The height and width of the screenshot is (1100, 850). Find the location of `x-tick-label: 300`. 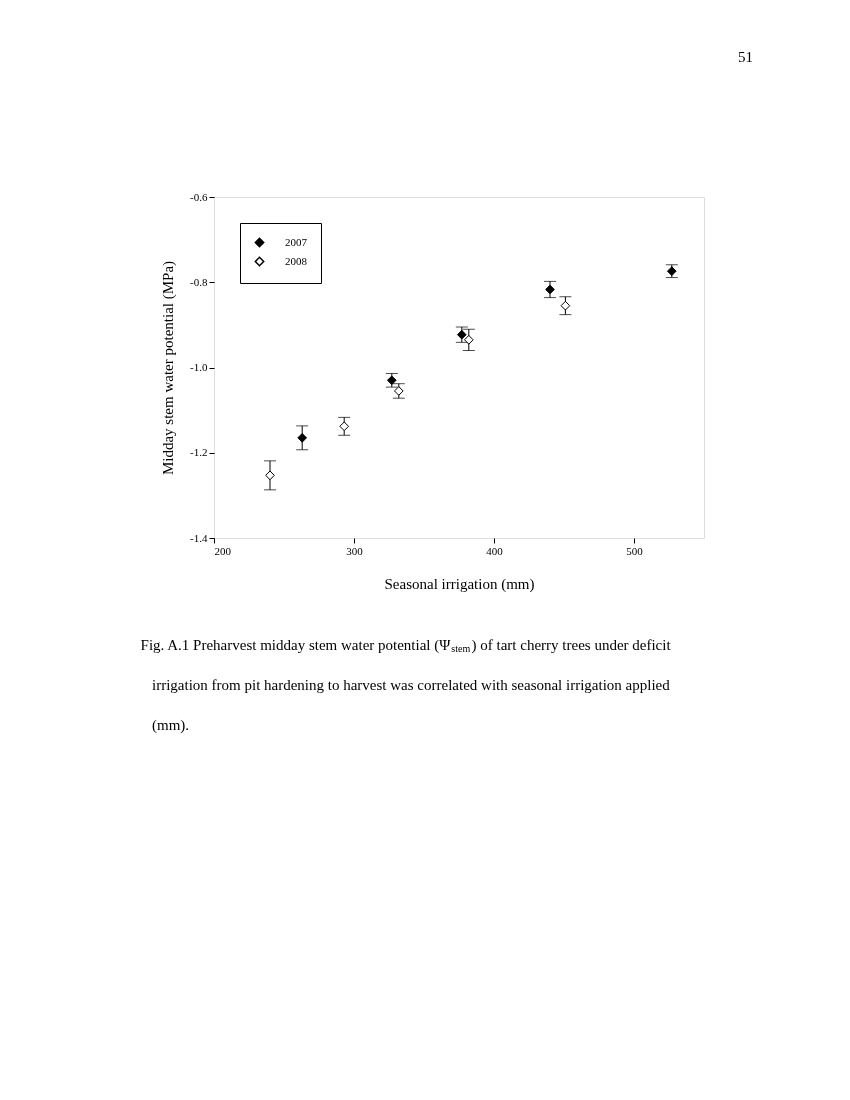

x-tick-label: 300 is located at coordinates (355, 550).